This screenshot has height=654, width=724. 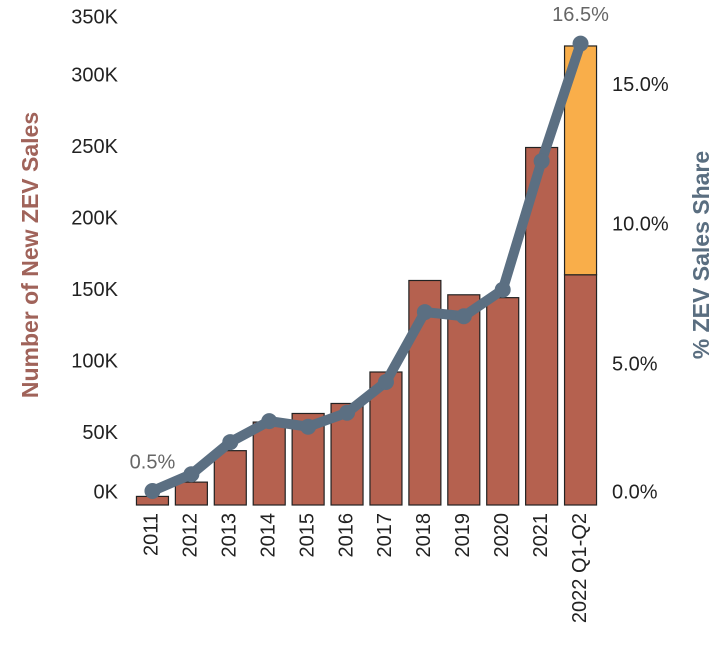 What do you see at coordinates (640, 85) in the screenshot?
I see `y2-tick-label: 15.0%` at bounding box center [640, 85].